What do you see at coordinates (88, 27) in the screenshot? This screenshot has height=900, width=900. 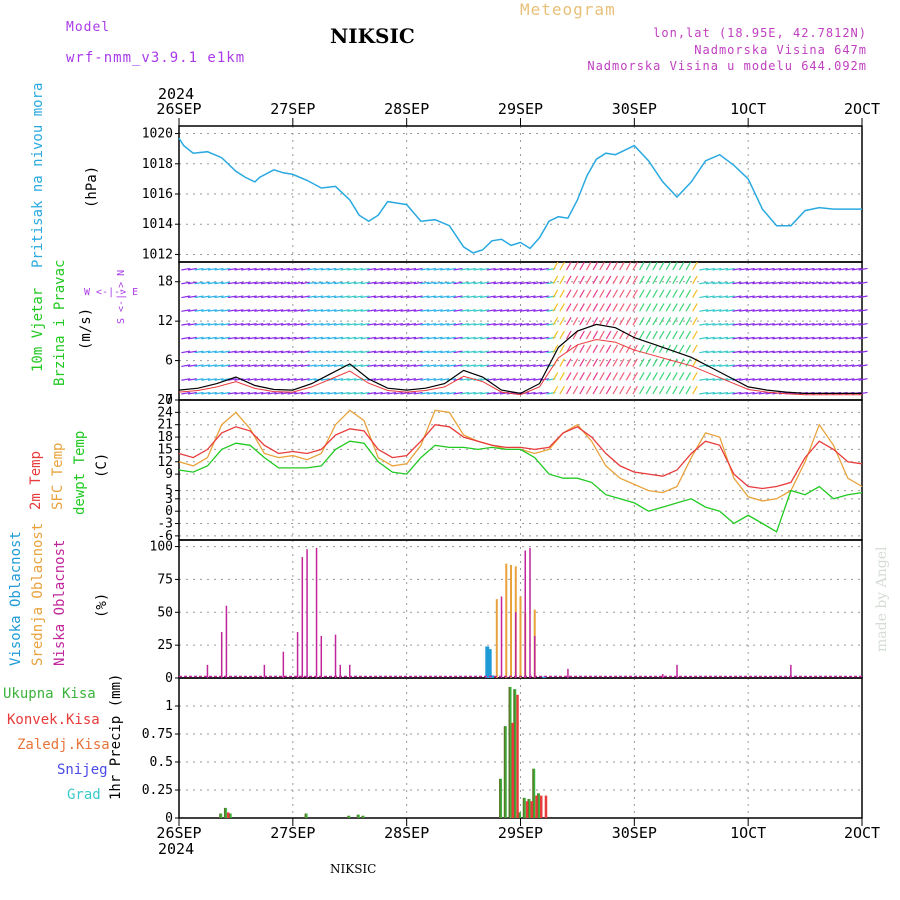 I see `model-label: Model` at bounding box center [88, 27].